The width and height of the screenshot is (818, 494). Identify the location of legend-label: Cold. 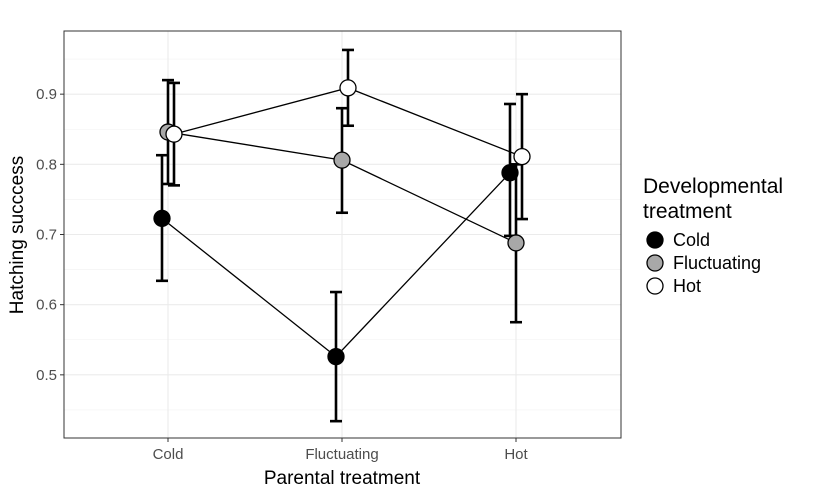
(691, 240).